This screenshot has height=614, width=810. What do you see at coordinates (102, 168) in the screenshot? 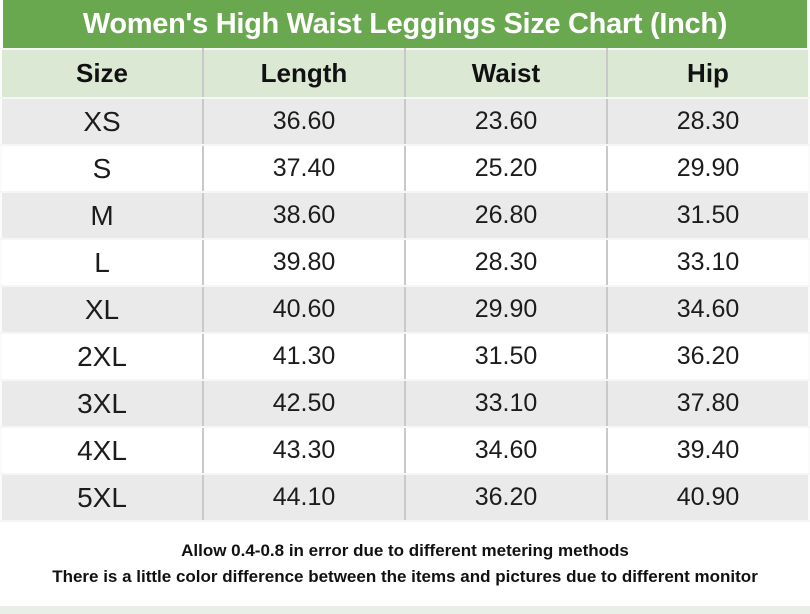
I see `size-cell: S` at bounding box center [102, 168].